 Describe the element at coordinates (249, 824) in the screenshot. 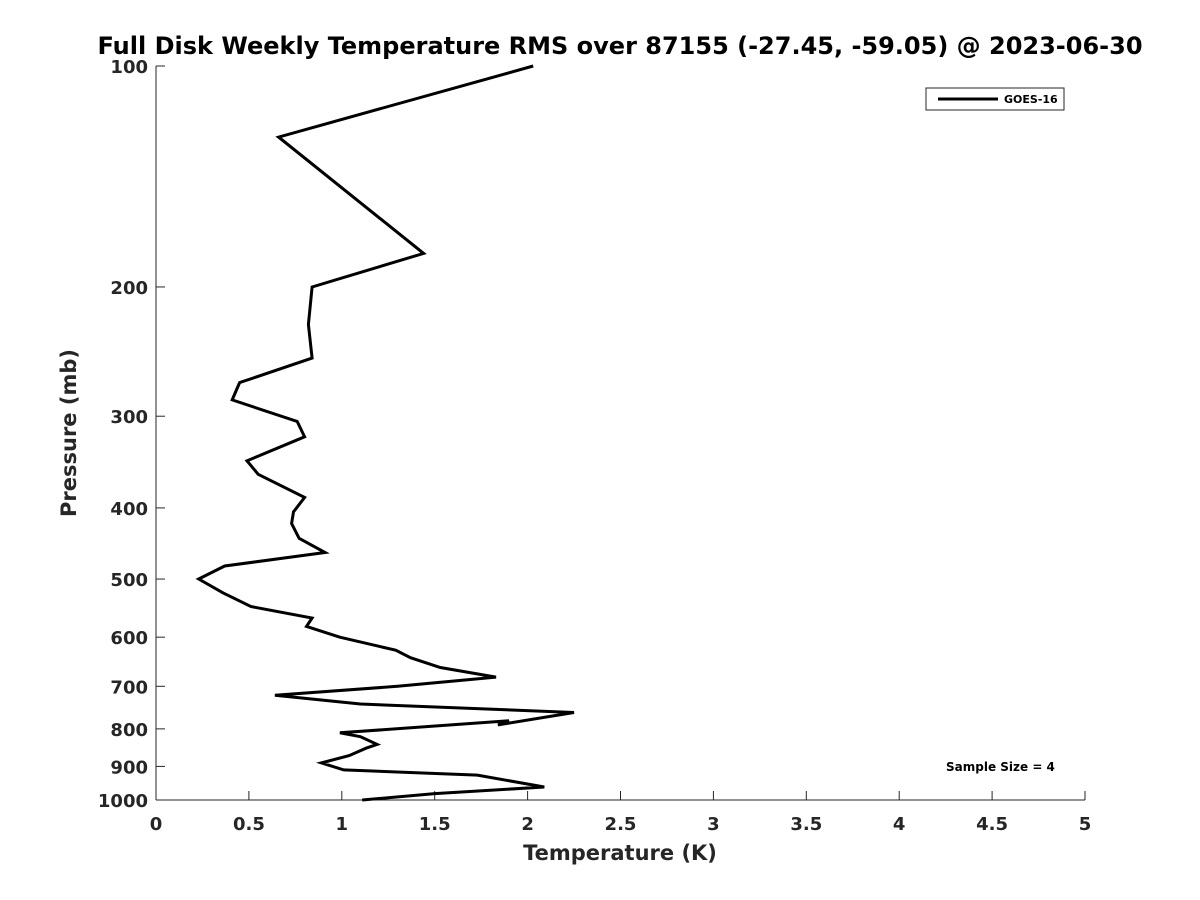

I see `x-tick-label: 0.5` at that location.